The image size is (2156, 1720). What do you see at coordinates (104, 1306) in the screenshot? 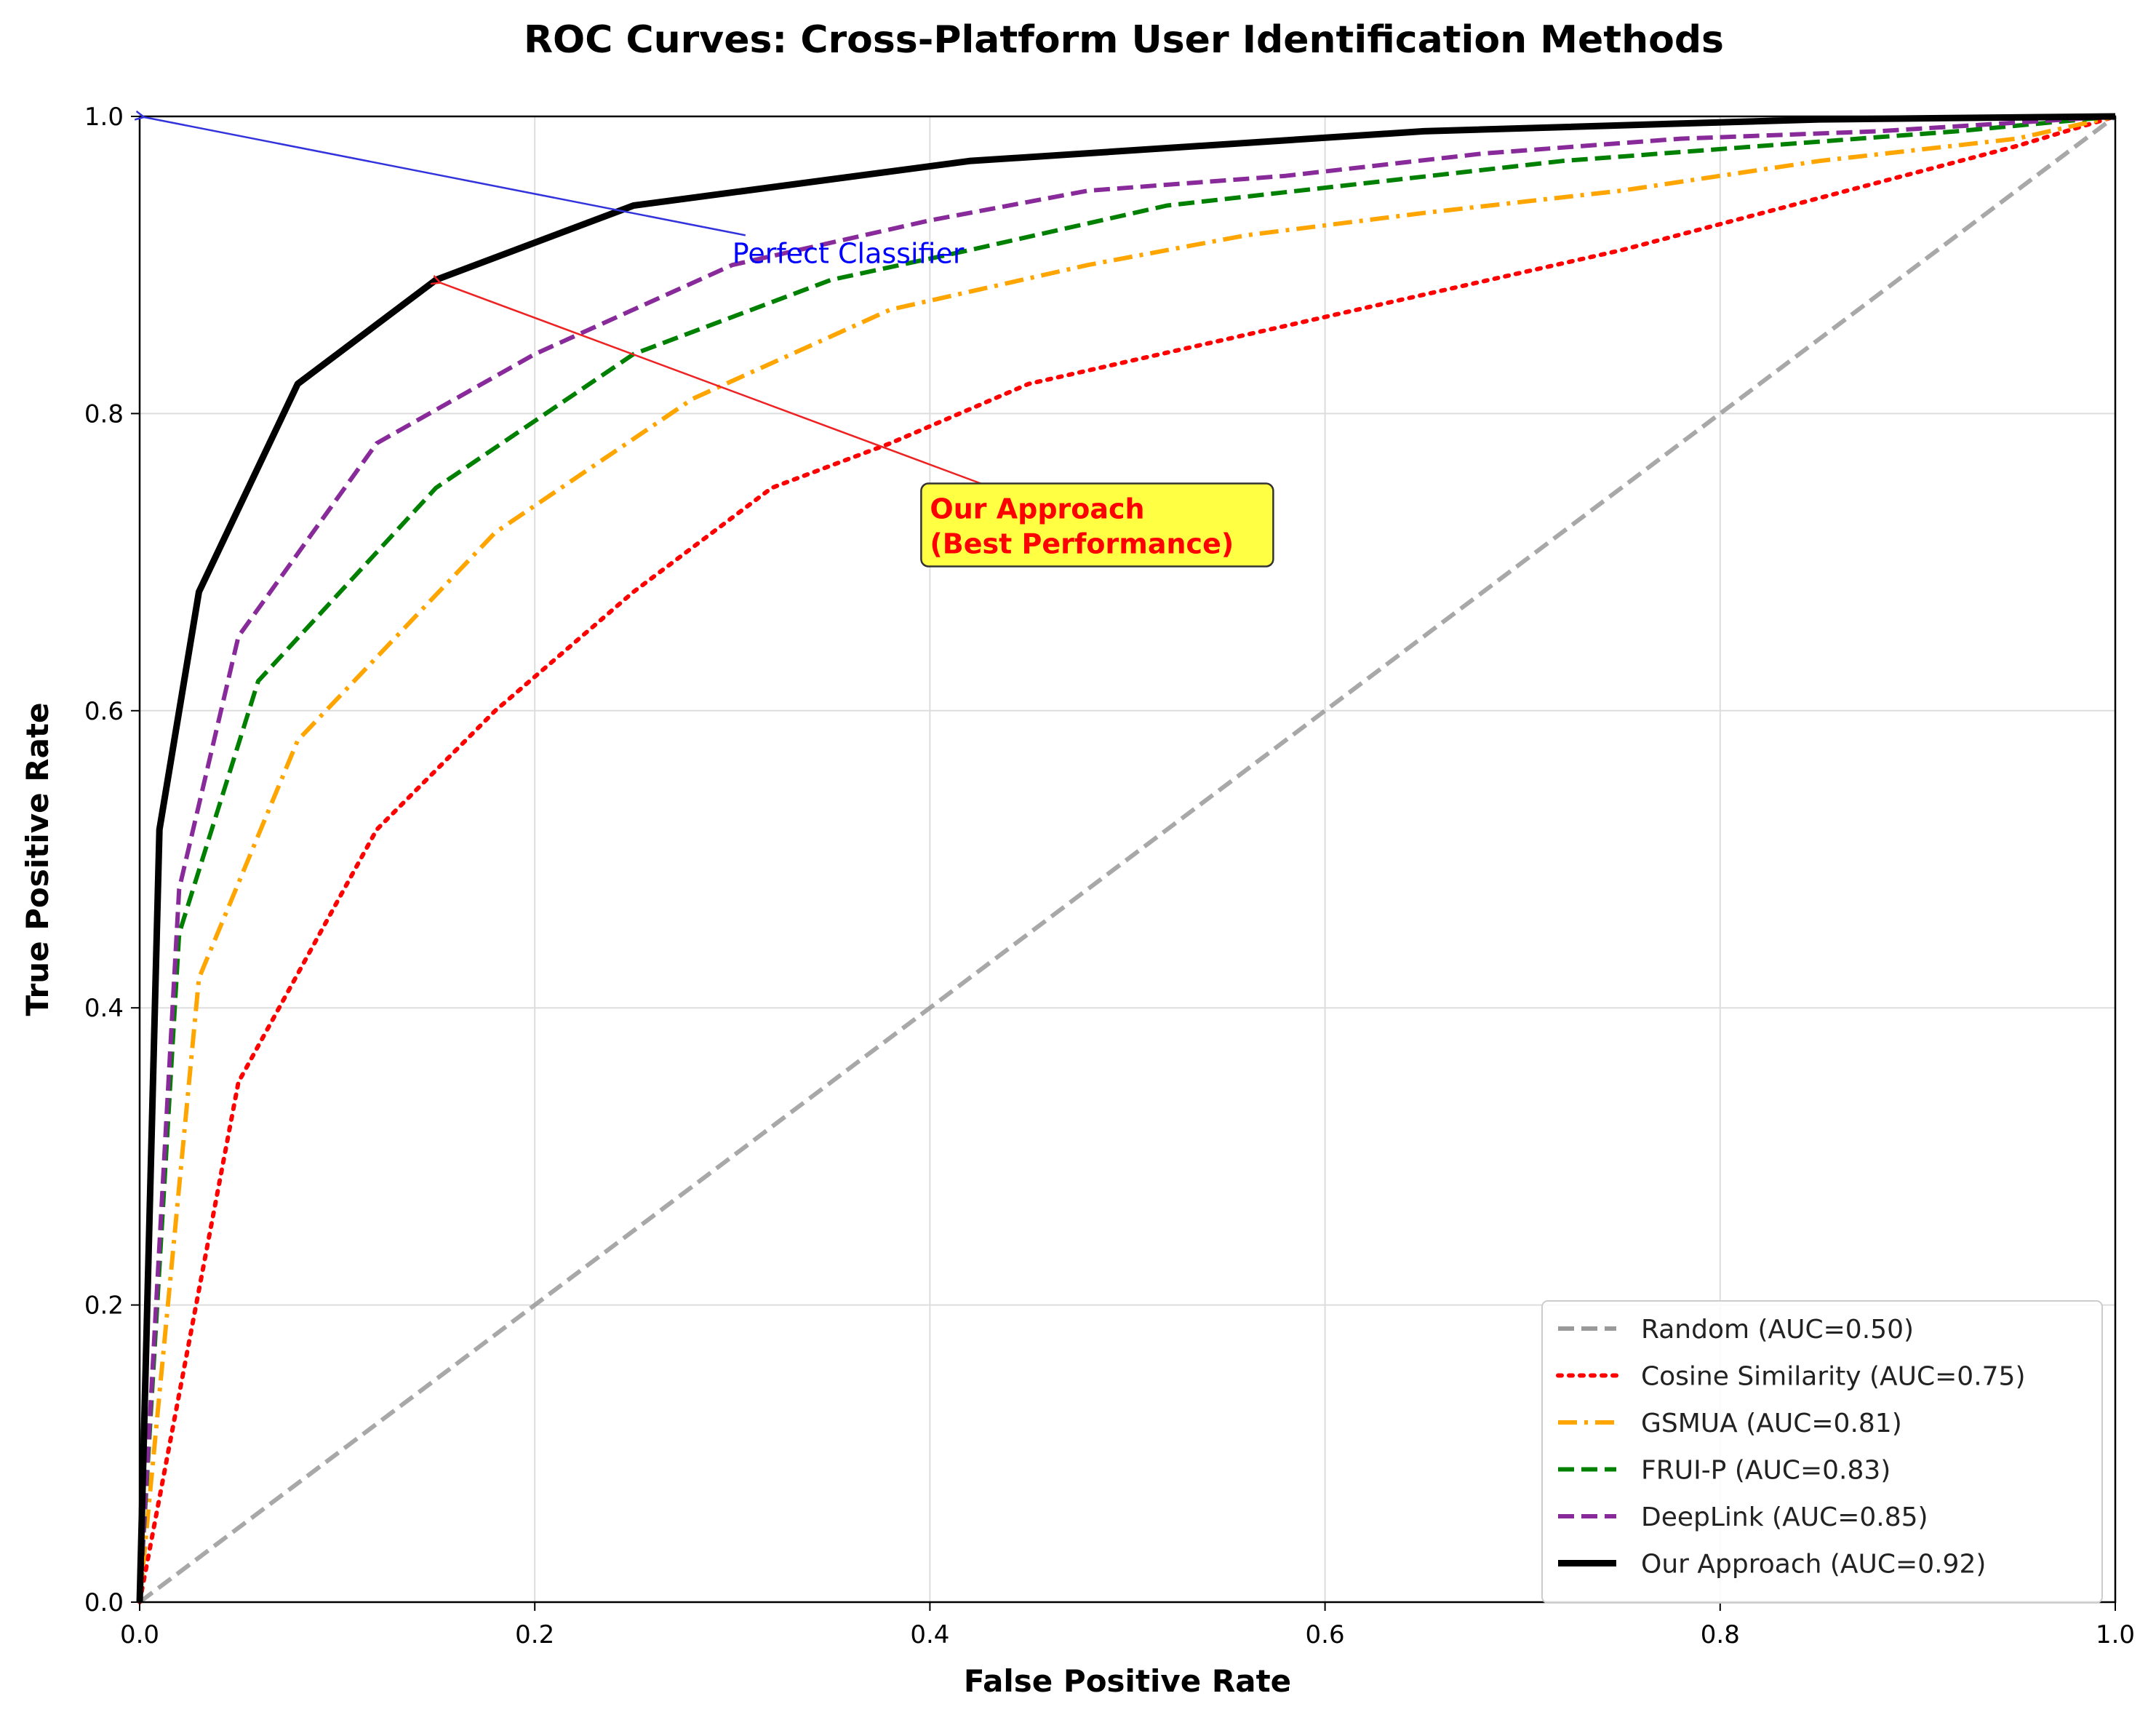
I see `y-tick-label: 0.2` at bounding box center [104, 1306].